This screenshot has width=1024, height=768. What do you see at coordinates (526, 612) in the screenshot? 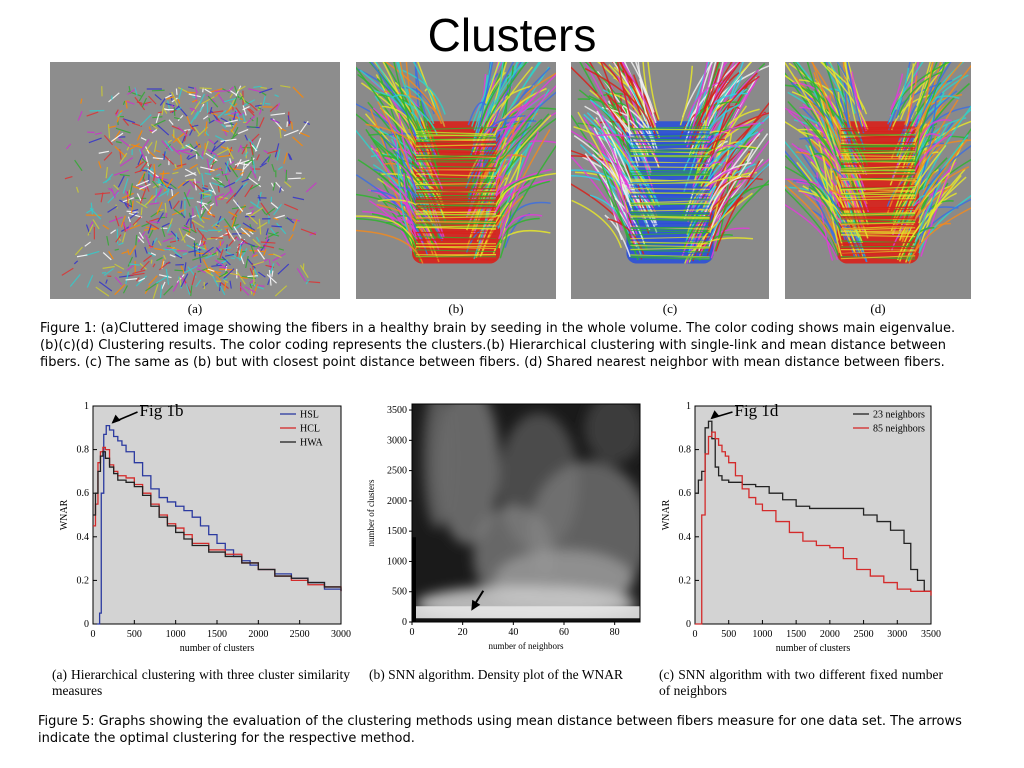
I see `heatmap-bright-band` at bounding box center [526, 612].